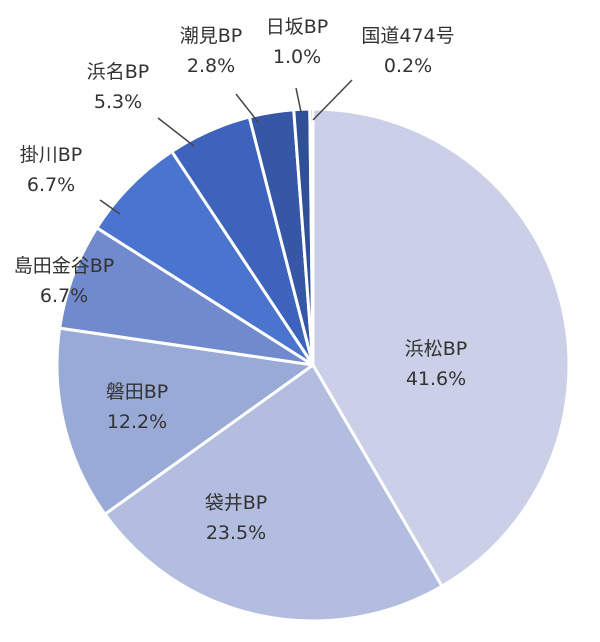 The image size is (600, 642). What do you see at coordinates (408, 66) in the screenshot?
I see `slice-value-label: 0.2%` at bounding box center [408, 66].